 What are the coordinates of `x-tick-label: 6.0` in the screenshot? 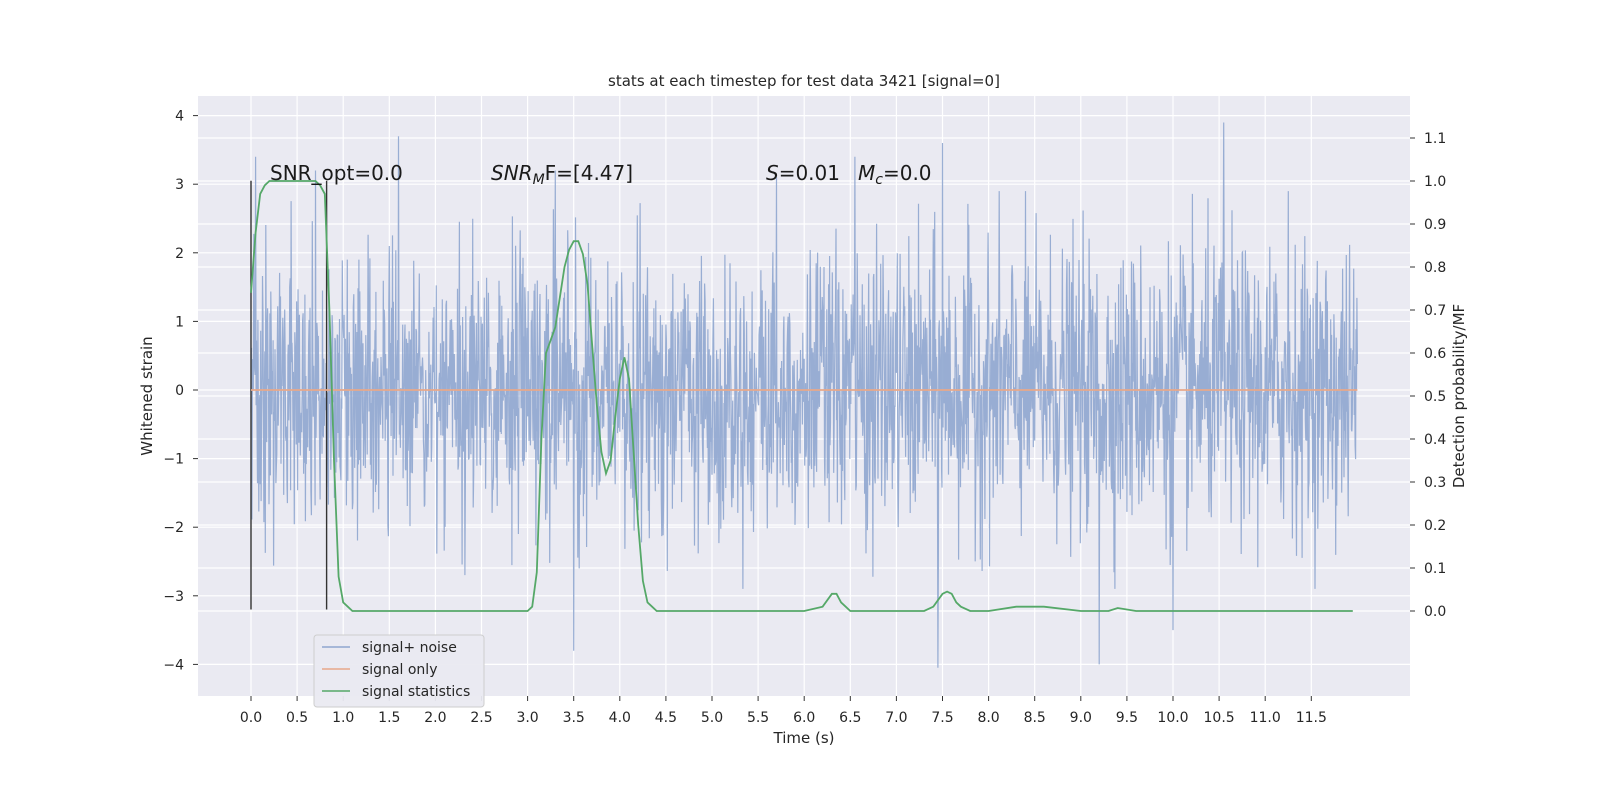 It's located at (804, 718).